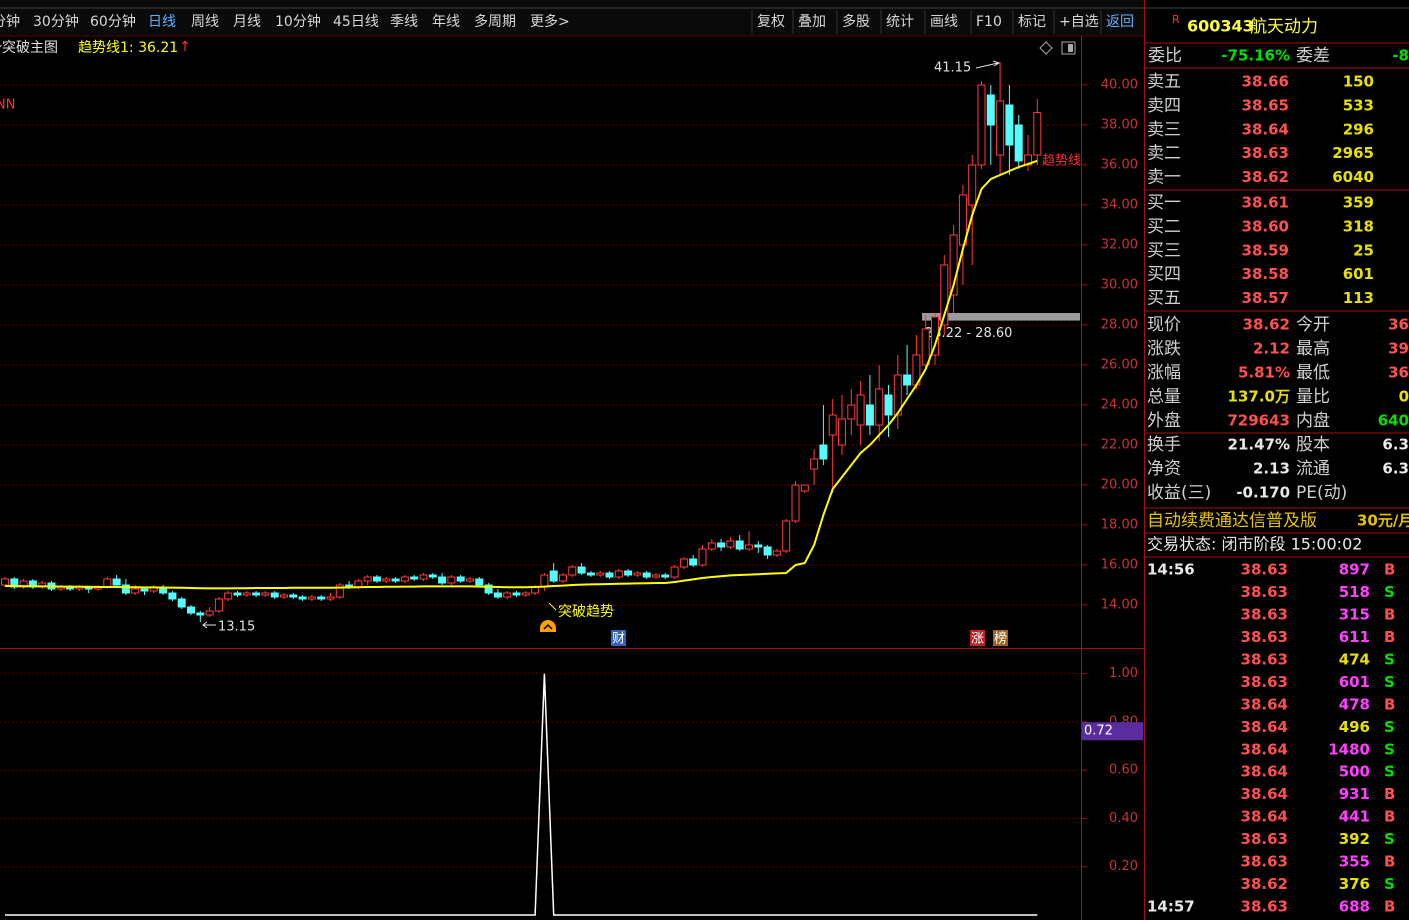 This screenshot has width=1409, height=920. Describe the element at coordinates (404, 22) in the screenshot. I see `period-tab: 季线` at that location.